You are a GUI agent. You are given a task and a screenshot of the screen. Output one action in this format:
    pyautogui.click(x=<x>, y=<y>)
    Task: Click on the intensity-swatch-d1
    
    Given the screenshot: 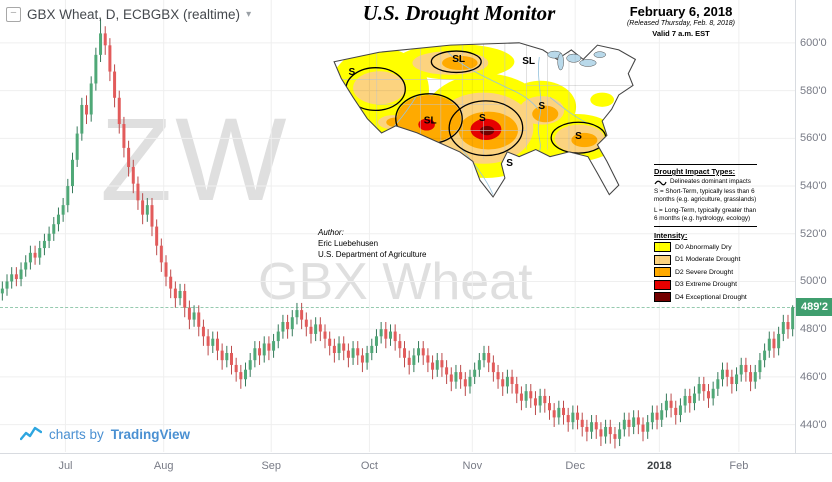 What is the action you would take?
    pyautogui.click(x=662, y=259)
    